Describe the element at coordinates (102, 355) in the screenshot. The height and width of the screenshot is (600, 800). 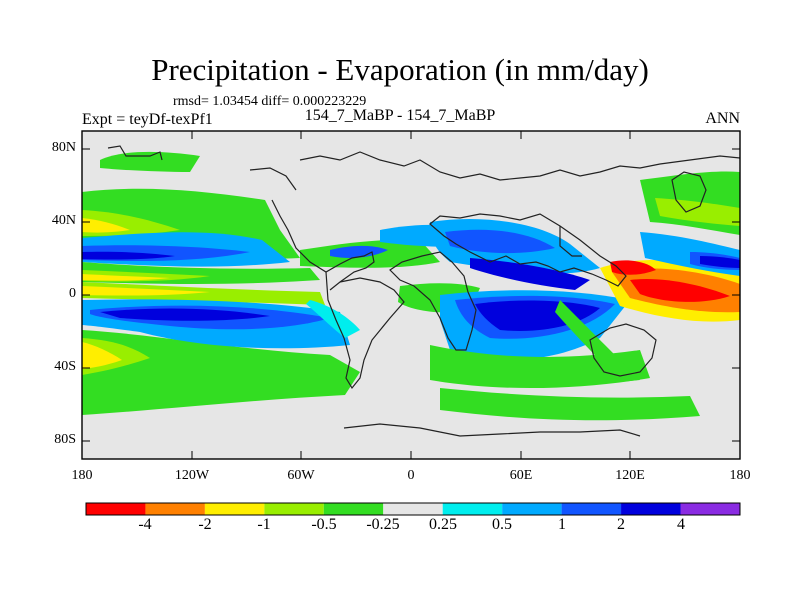
I see `south-pacific-yellow` at that location.